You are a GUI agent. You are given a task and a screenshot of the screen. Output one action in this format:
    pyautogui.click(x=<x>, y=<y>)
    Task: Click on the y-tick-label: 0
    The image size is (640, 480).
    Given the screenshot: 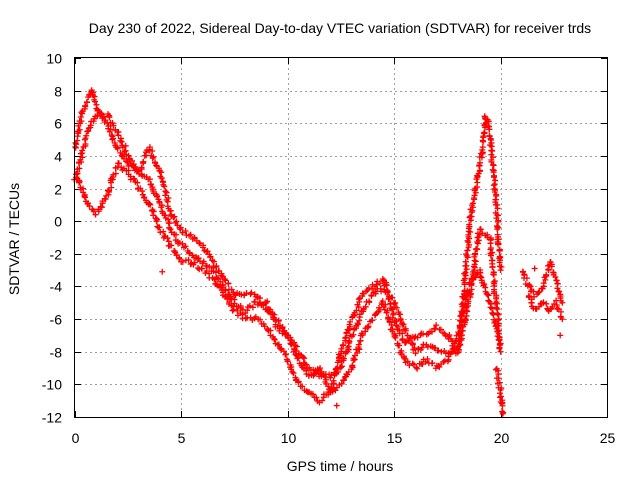 What is the action you would take?
    pyautogui.click(x=58, y=222)
    